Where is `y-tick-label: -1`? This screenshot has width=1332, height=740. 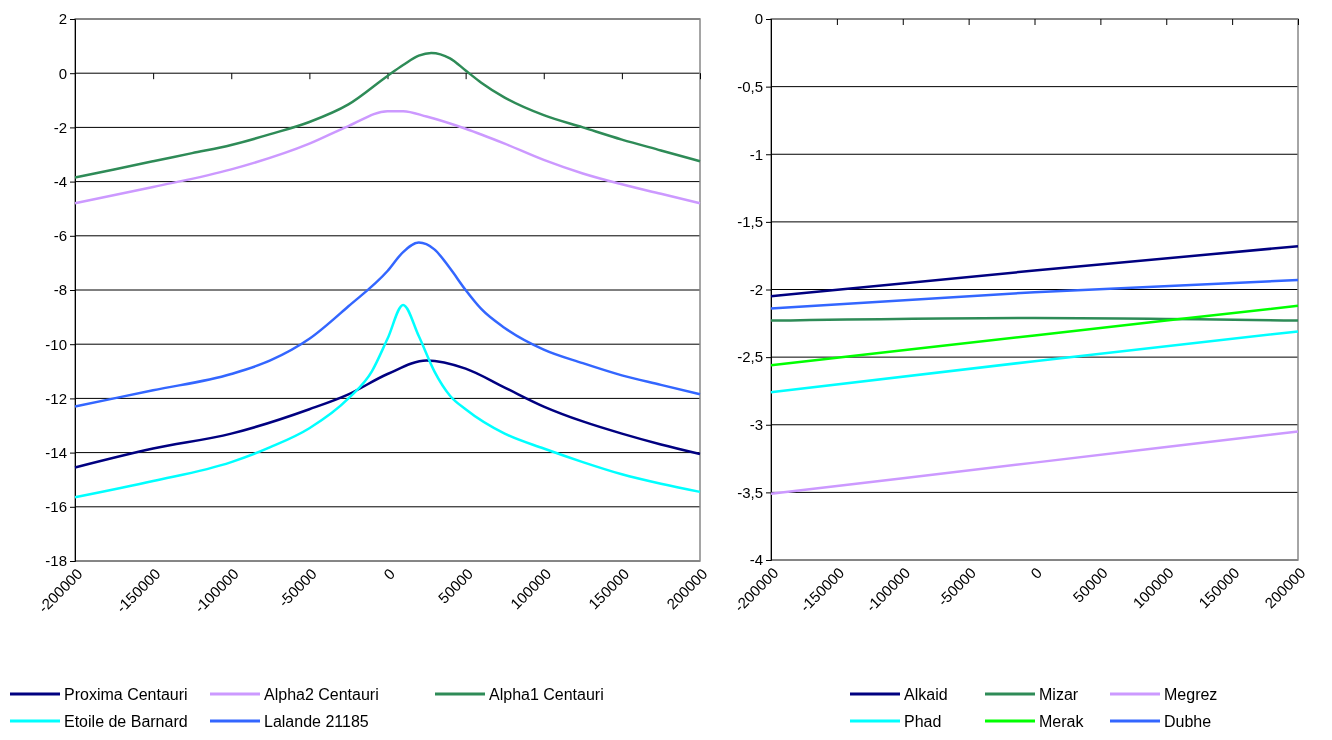 y-tick-label: -1 is located at coordinates (756, 154).